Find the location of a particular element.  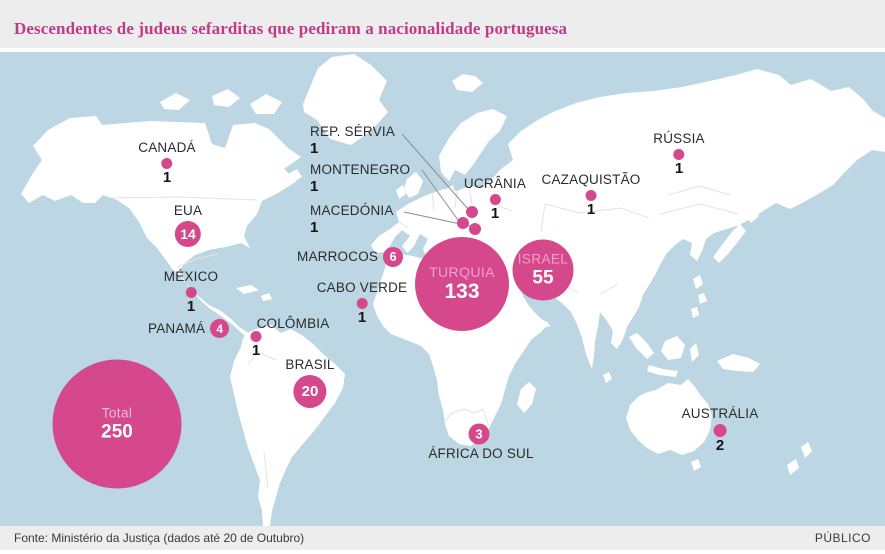

publico-brand: PÚBLICO is located at coordinates (842, 538).